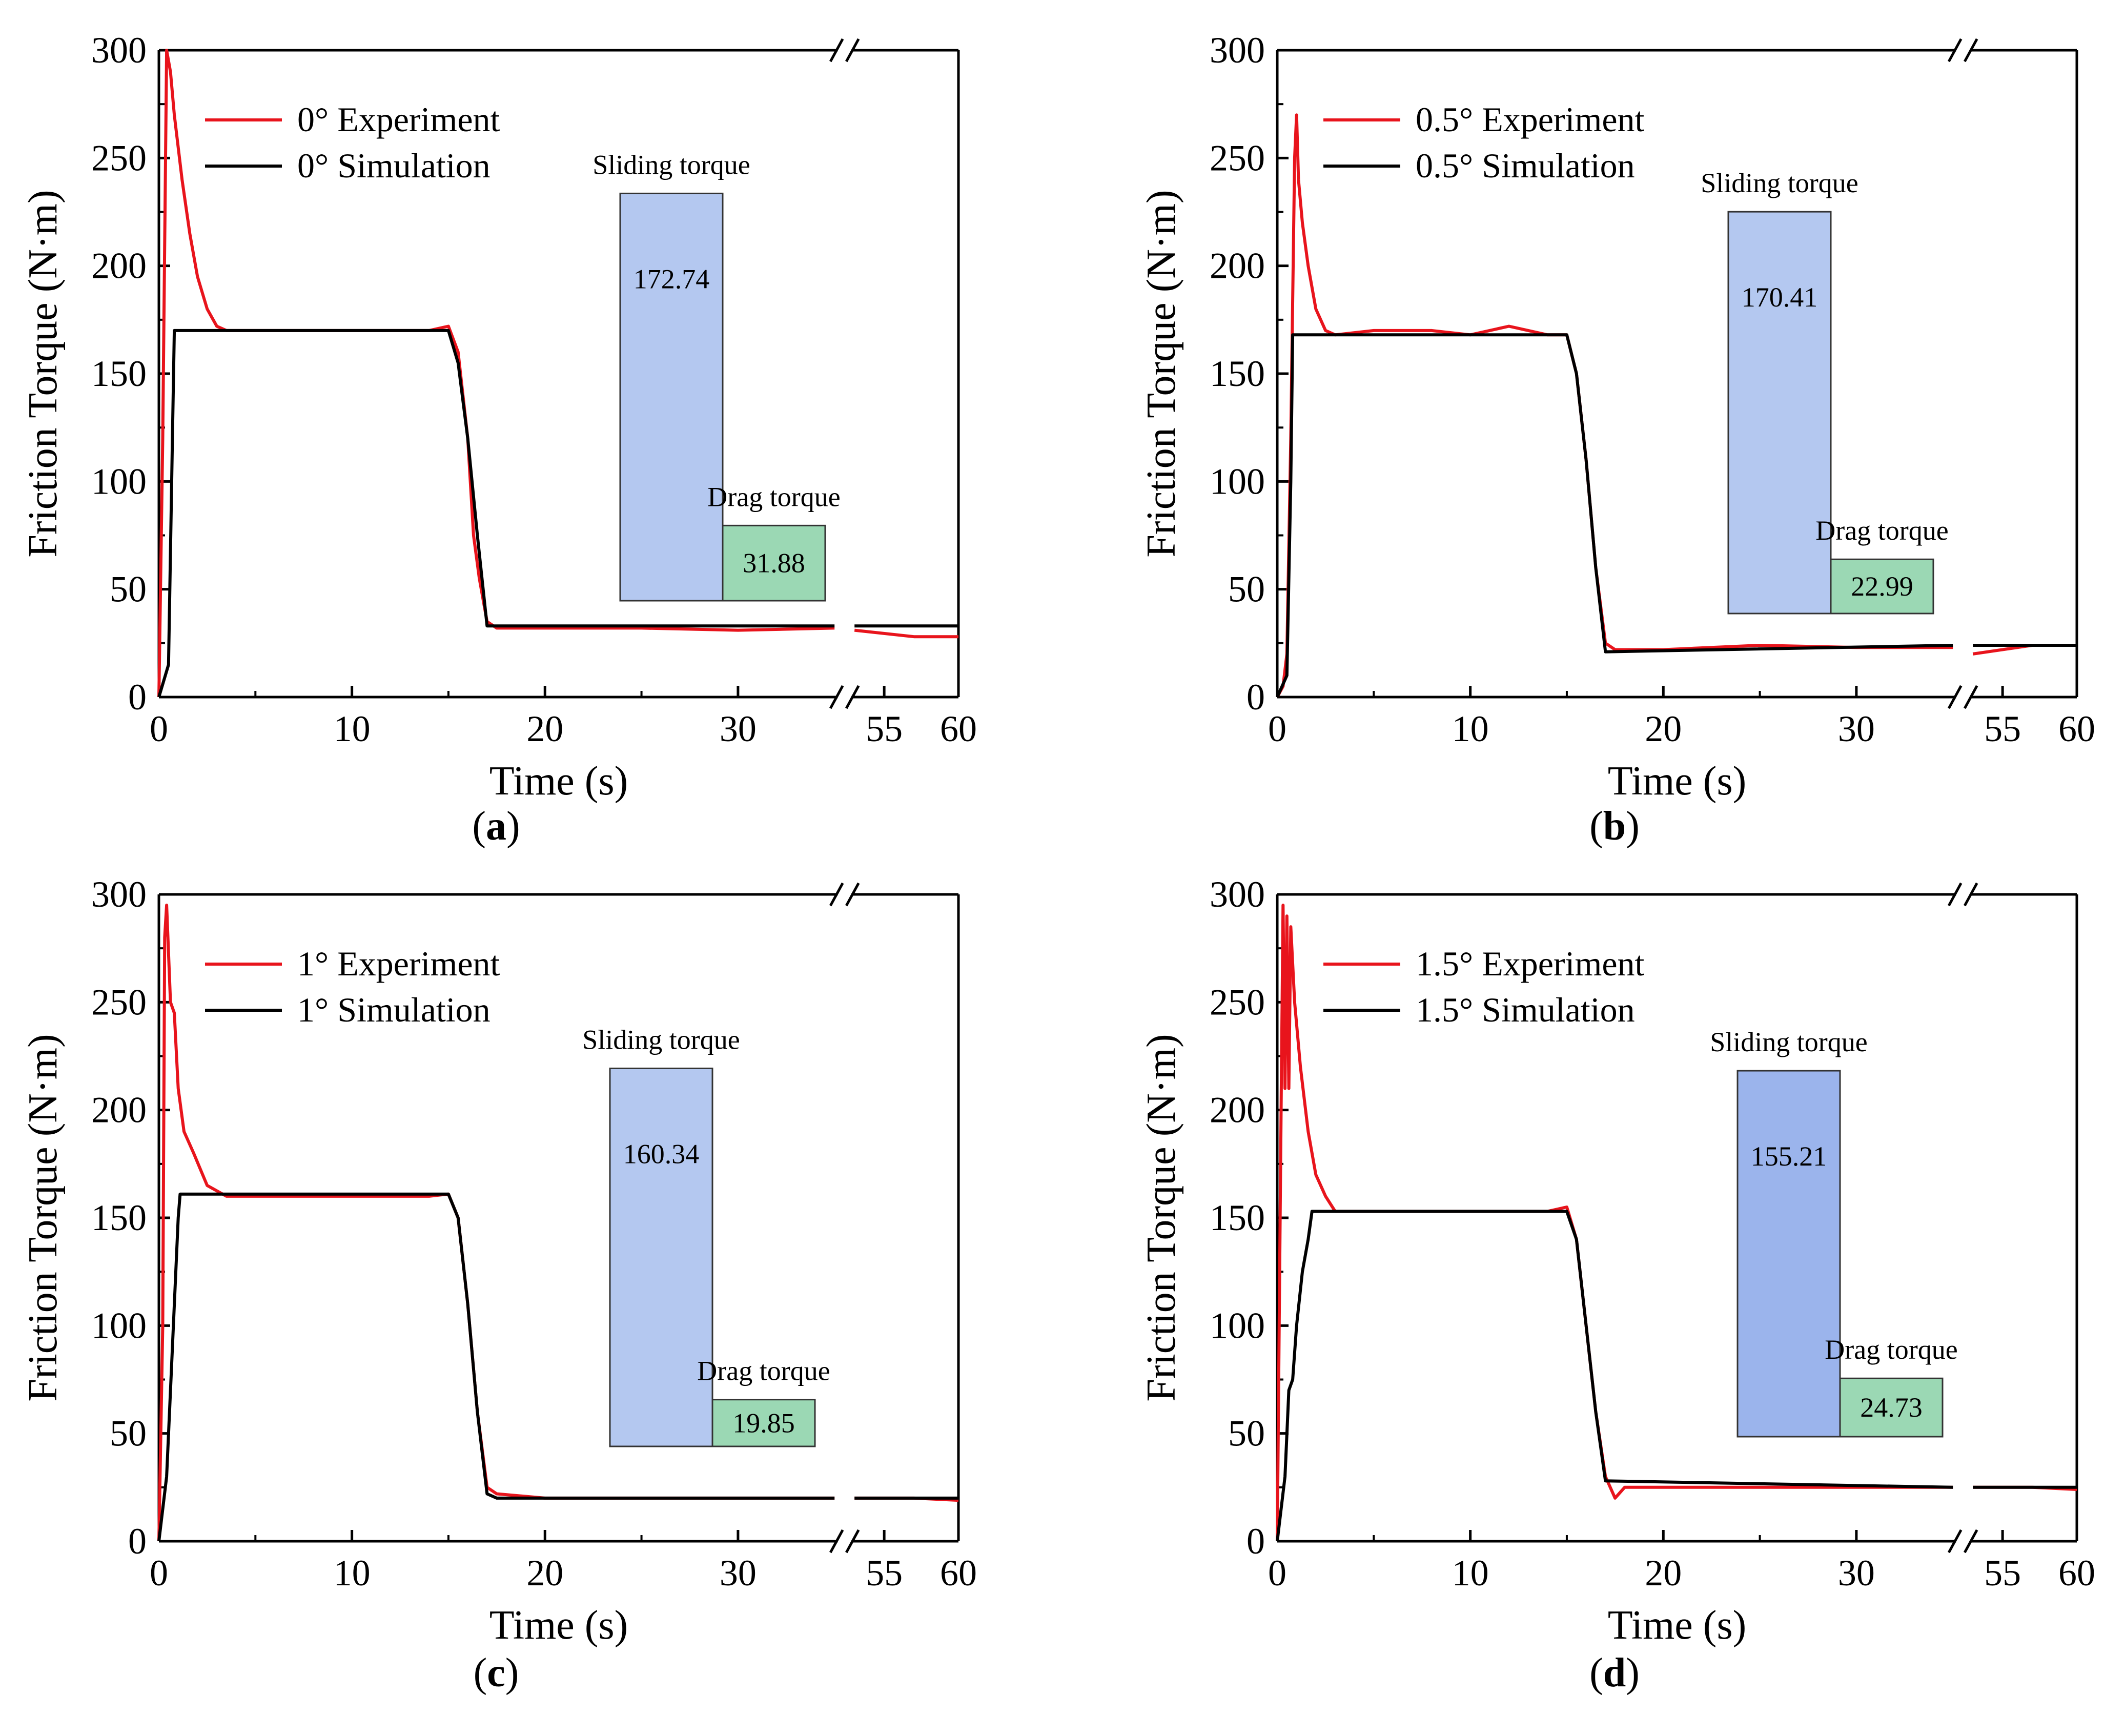 The image size is (2125, 1736). I want to click on legend-label-experiment: 0.5° Experiment, so click(1530, 120).